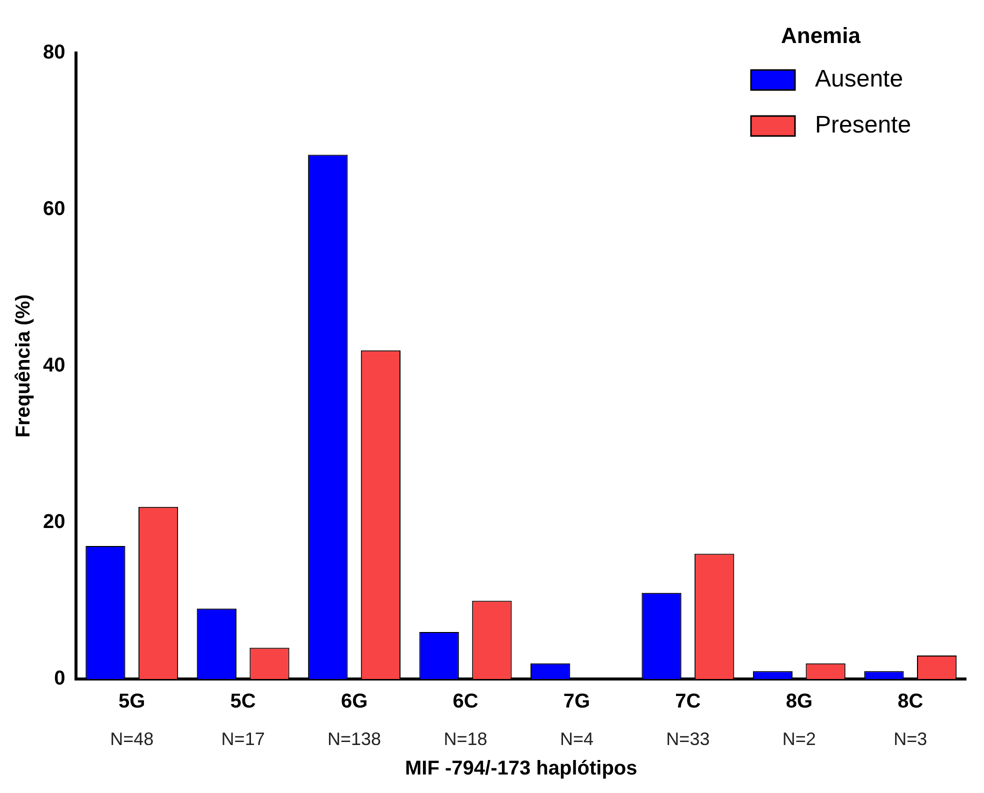  I want to click on x-tick-label: 8G, so click(799, 701).